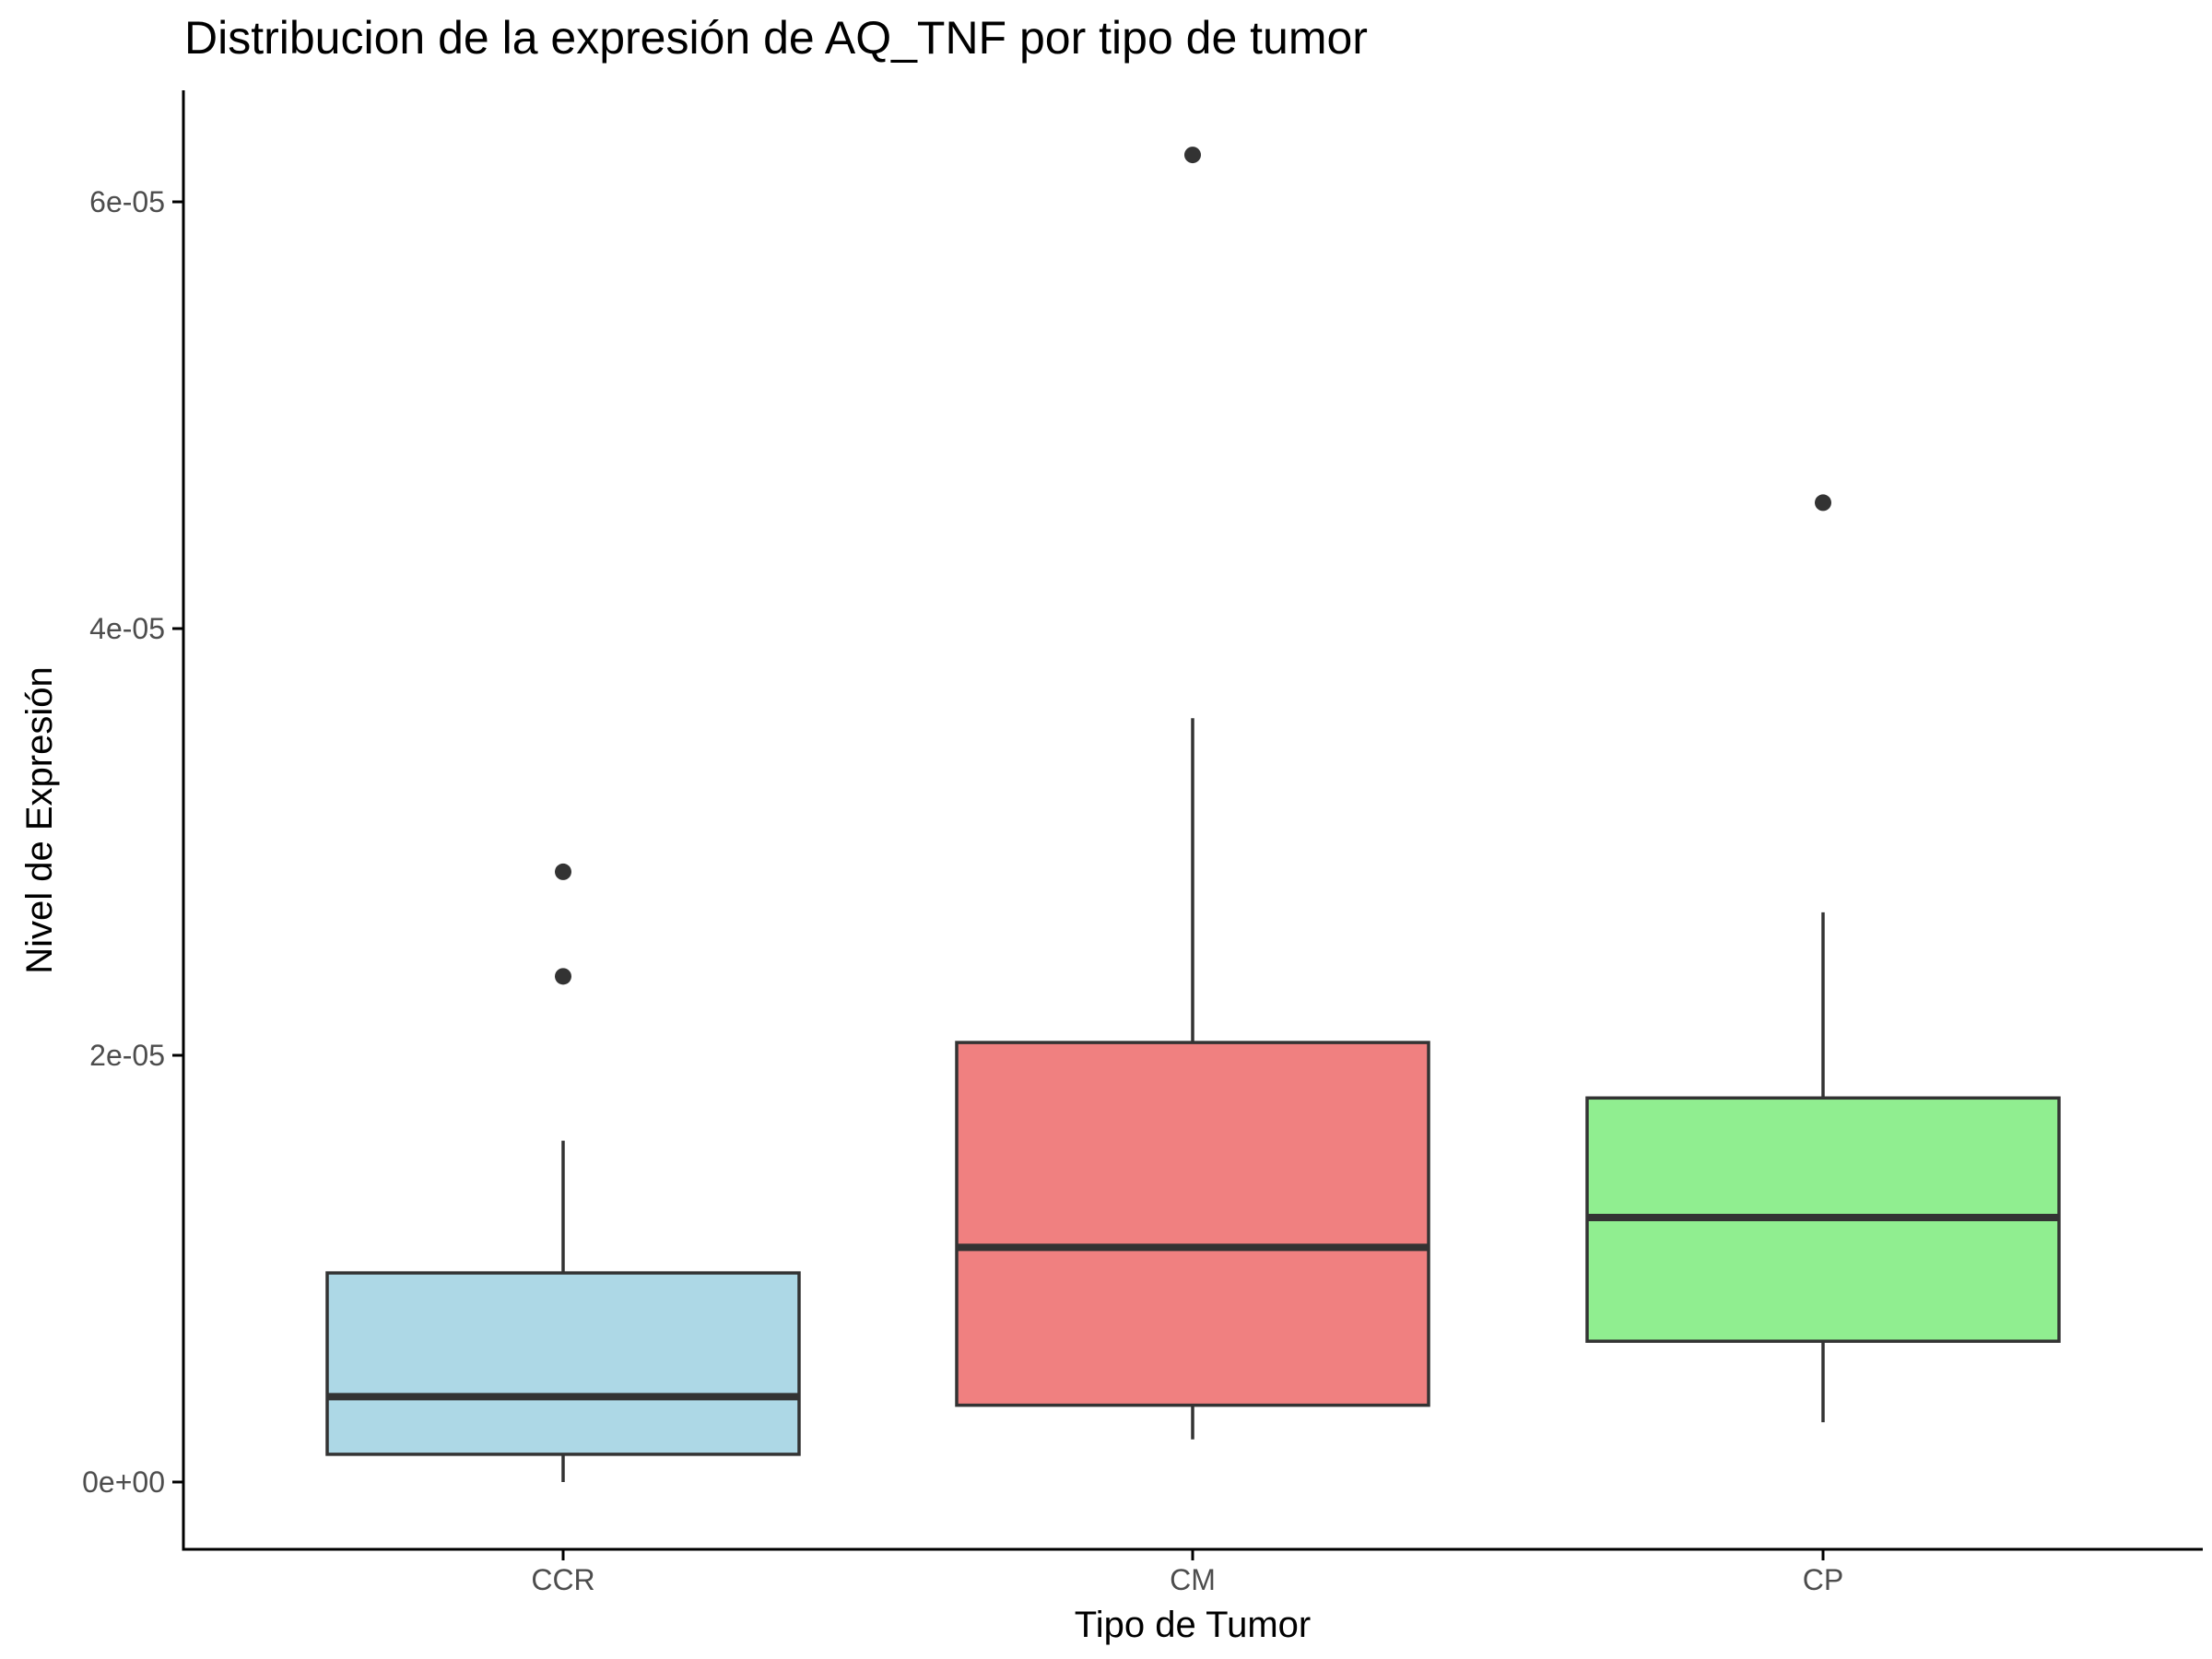 The image size is (2212, 1659). Describe the element at coordinates (1823, 1579) in the screenshot. I see `x-tick-label-cp: CP` at that location.